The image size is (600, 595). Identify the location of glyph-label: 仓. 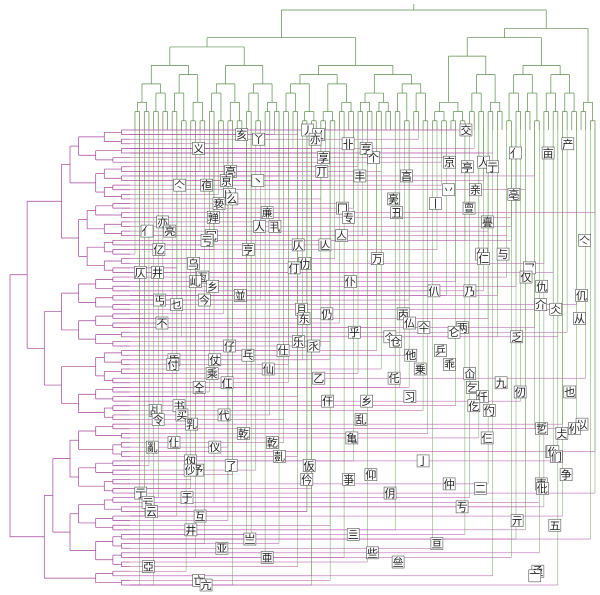
(395, 341).